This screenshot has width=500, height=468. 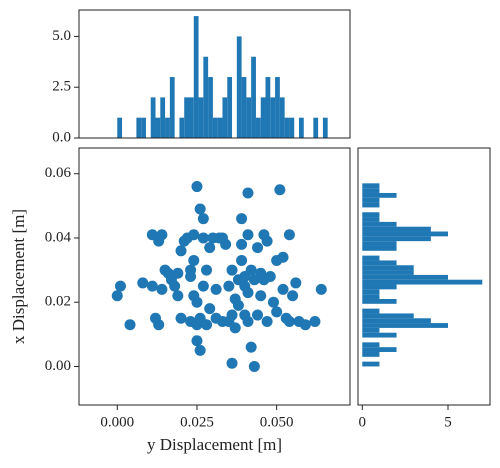 I want to click on axes-frame, so click(x=424, y=276).